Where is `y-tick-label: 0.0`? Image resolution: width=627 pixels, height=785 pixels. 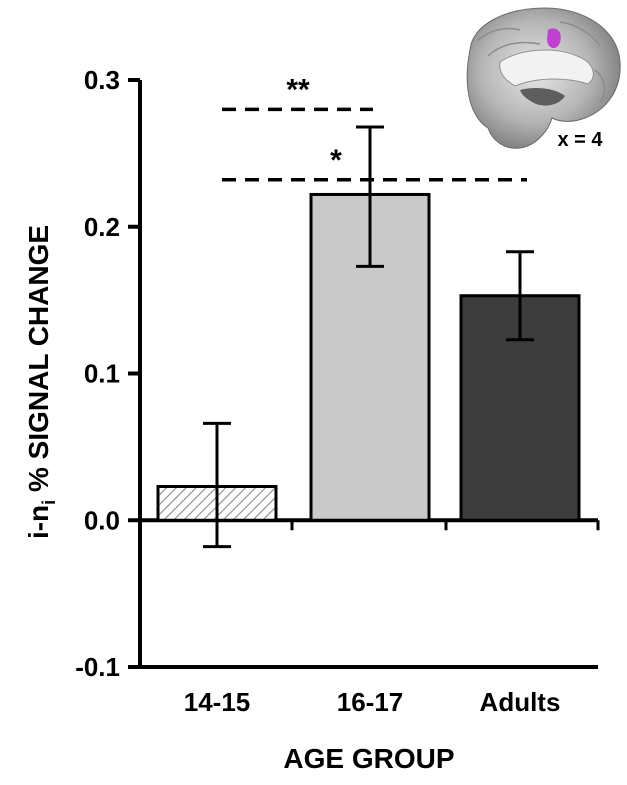 y-tick-label: 0.0 is located at coordinates (102, 520).